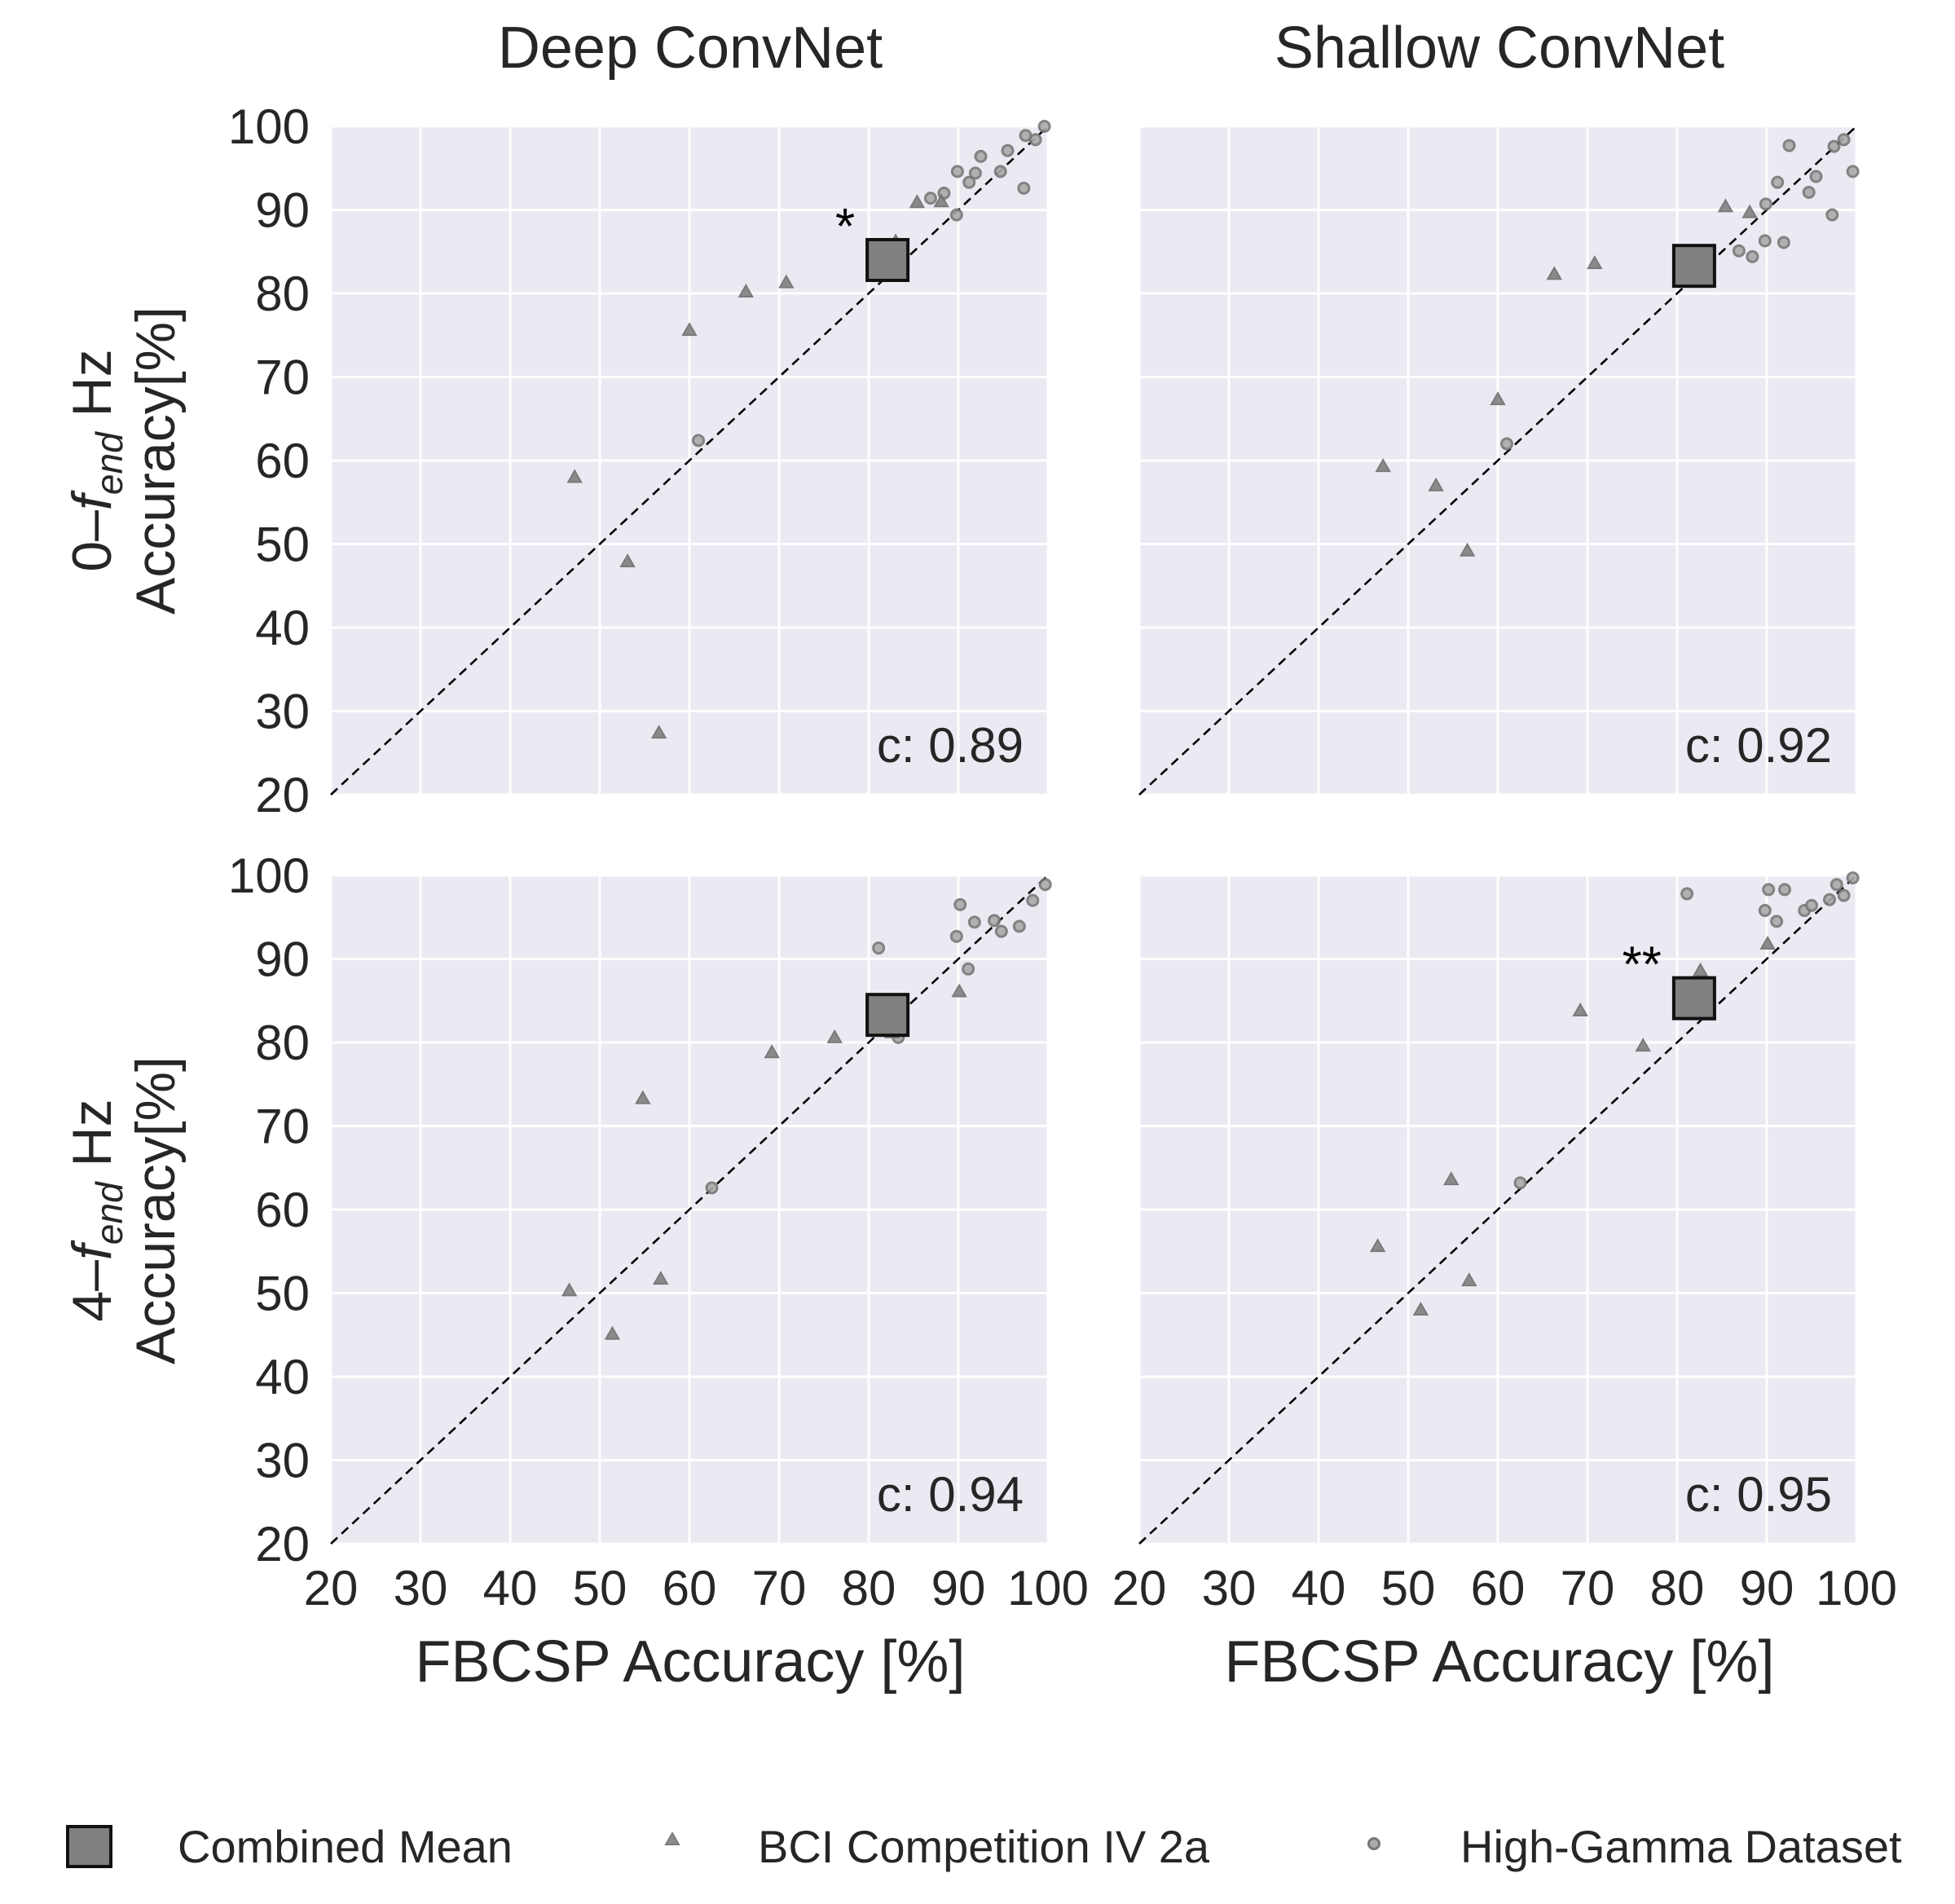 The width and height of the screenshot is (1955, 1904). I want to click on x-axis-label-right: FBCSP Accuracy [%], so click(1500, 1662).